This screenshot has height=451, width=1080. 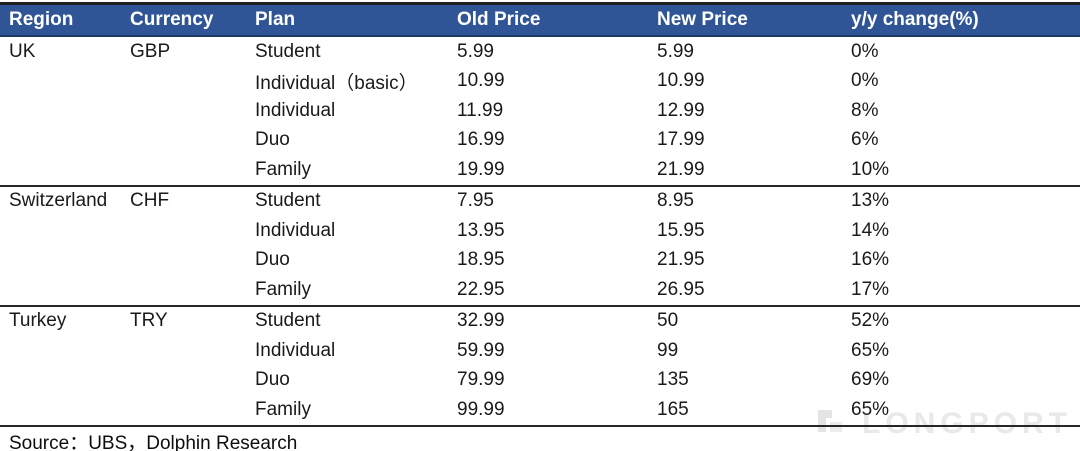 I want to click on header-yoy-change: y/y change(%), so click(x=965, y=20).